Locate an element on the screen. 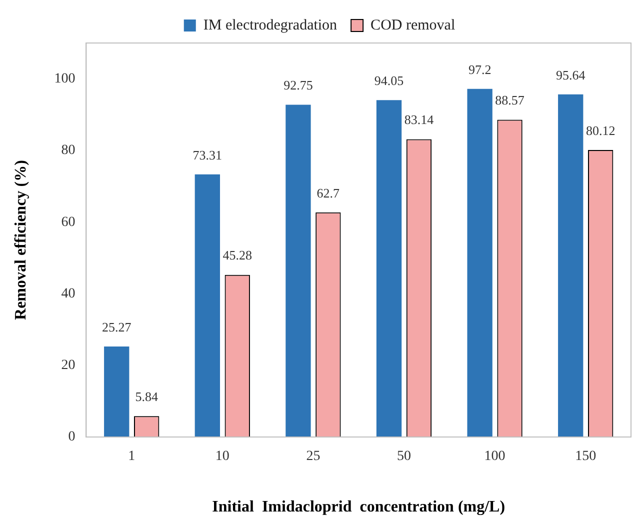 This screenshot has height=527, width=635. data-label: 73.31 is located at coordinates (207, 154).